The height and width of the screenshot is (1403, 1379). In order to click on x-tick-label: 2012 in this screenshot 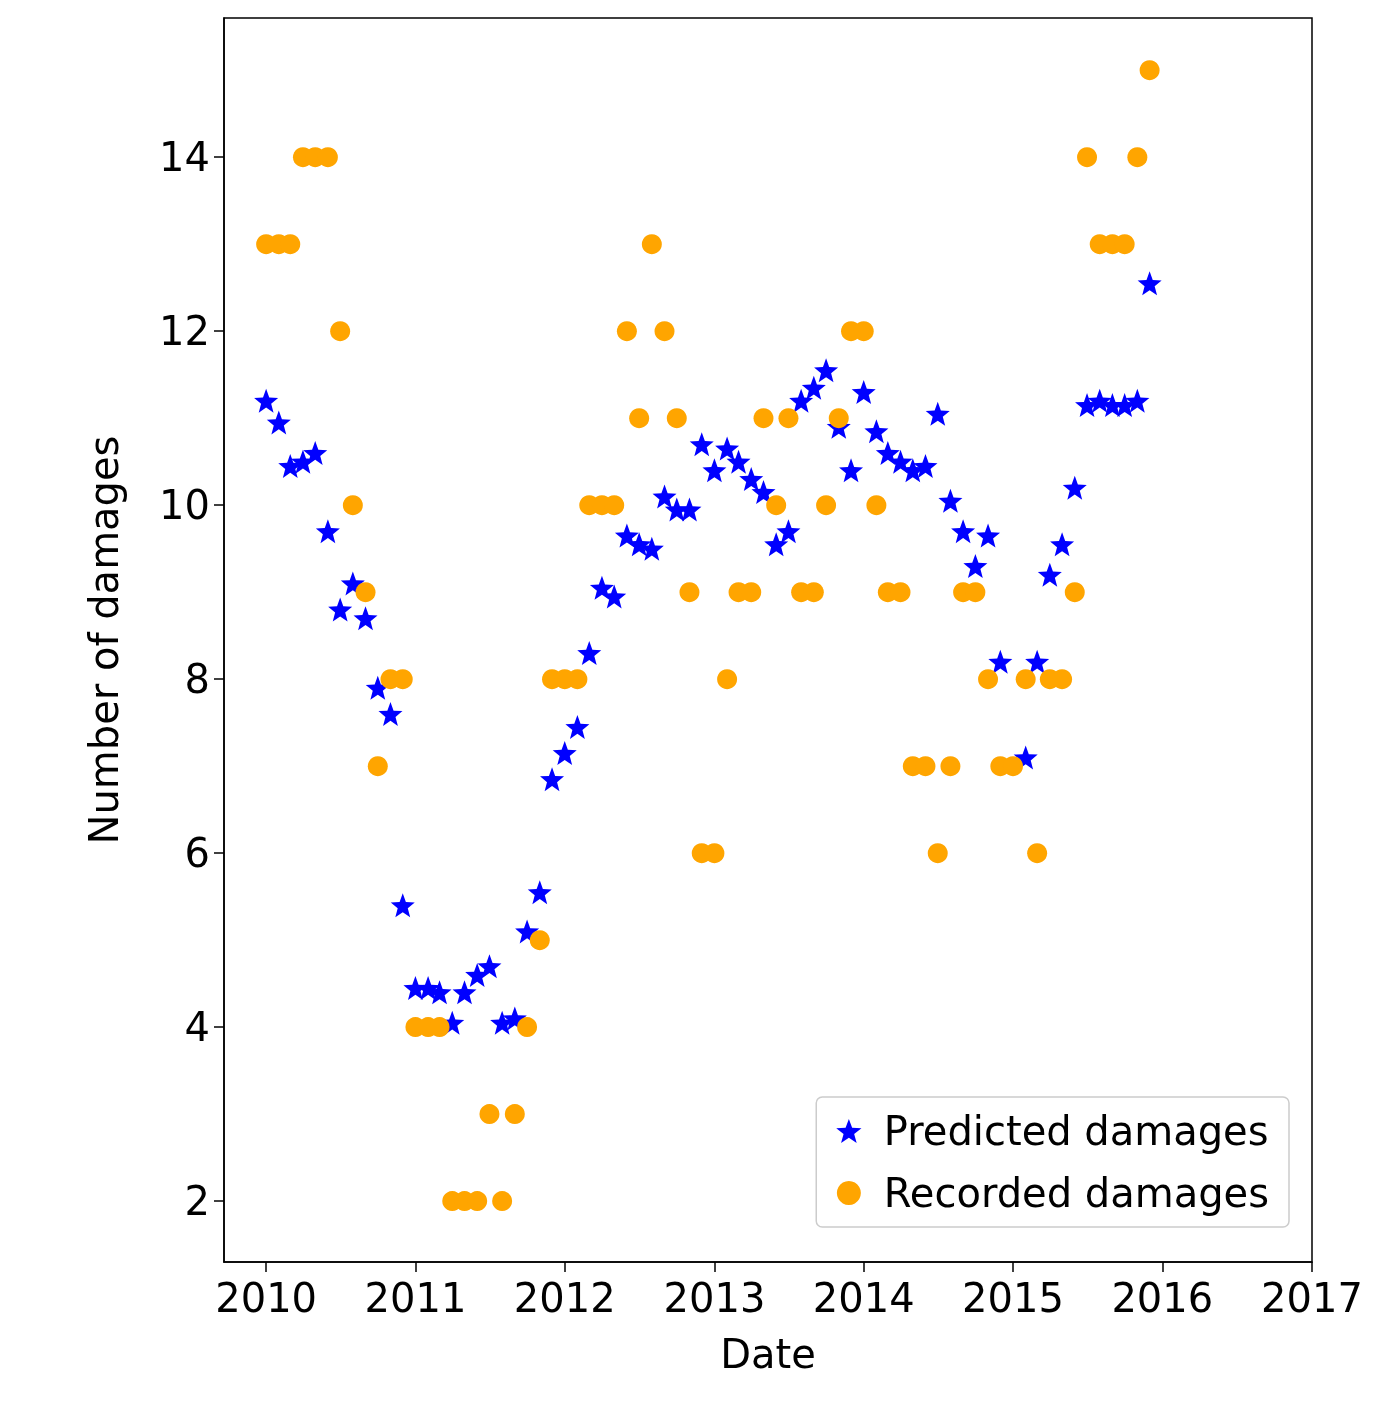, I will do `click(564, 1298)`.